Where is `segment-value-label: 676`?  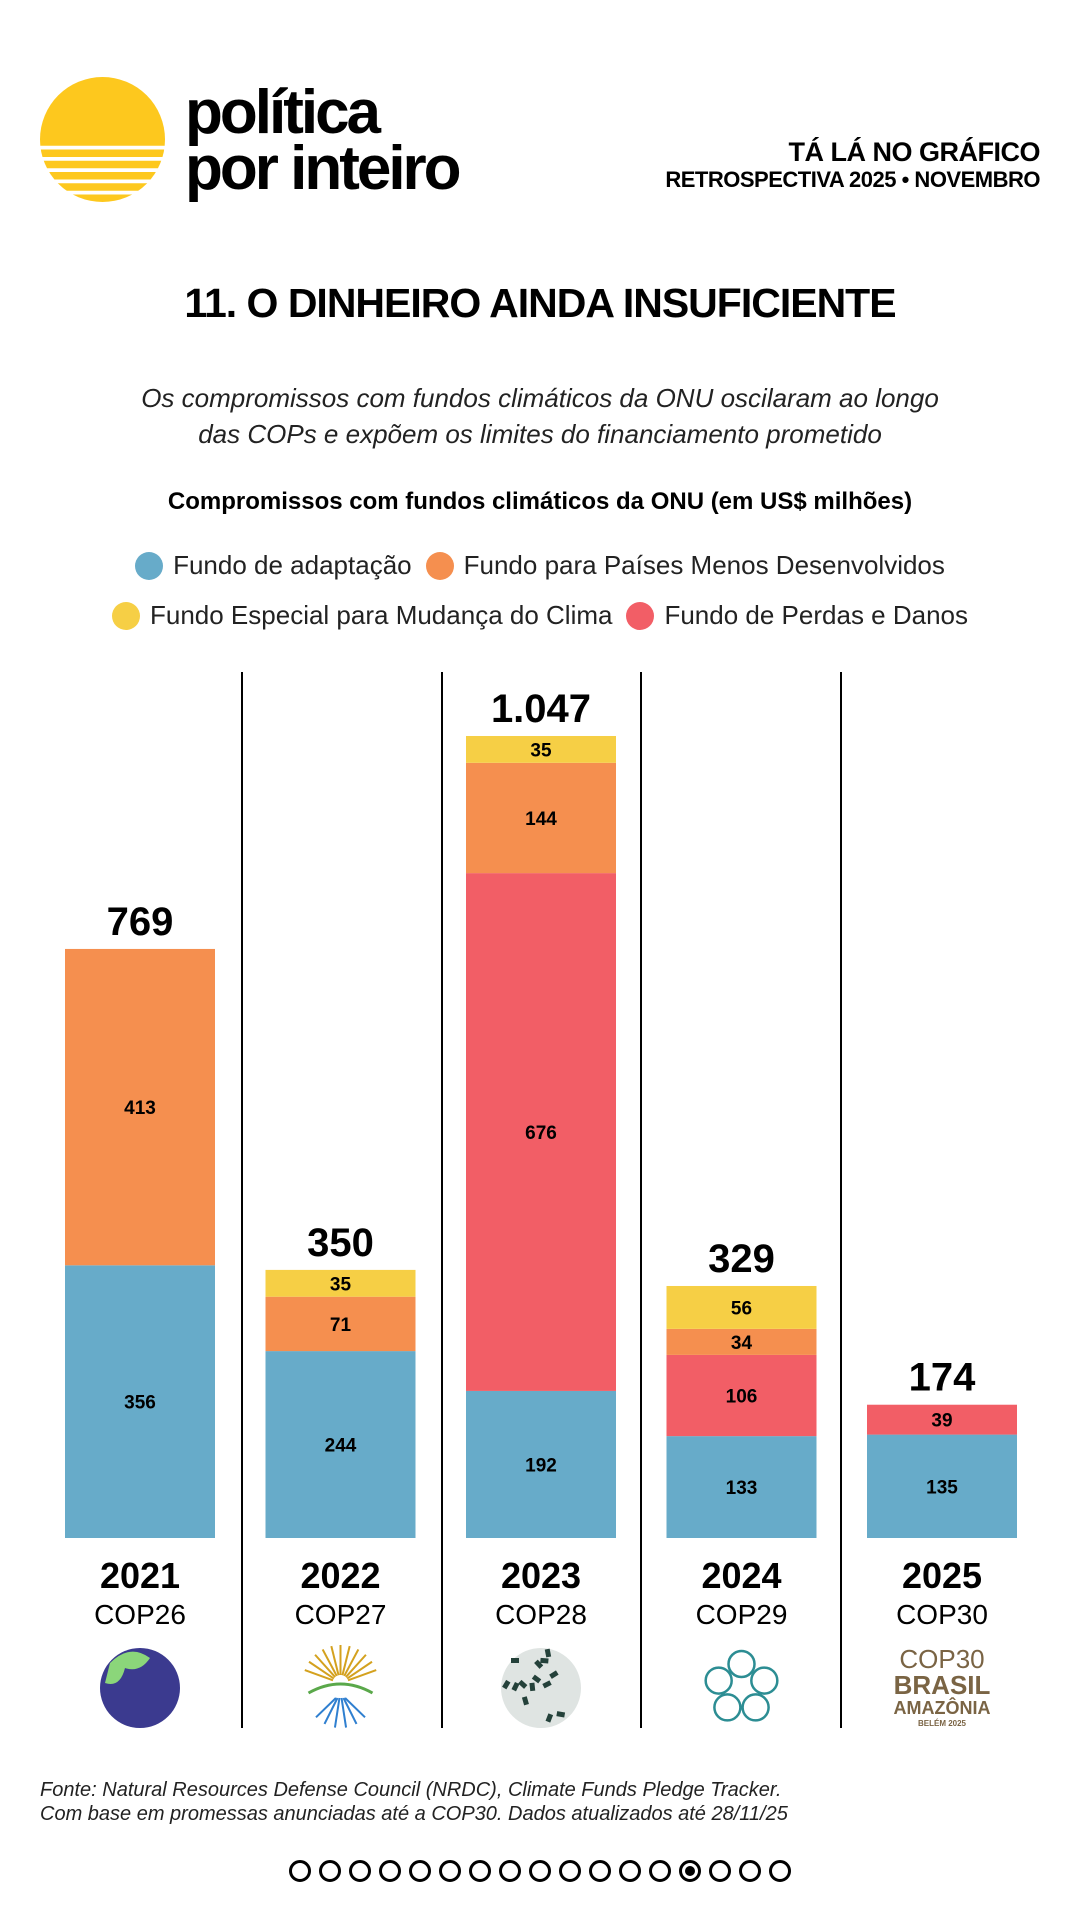
segment-value-label: 676 is located at coordinates (541, 1133).